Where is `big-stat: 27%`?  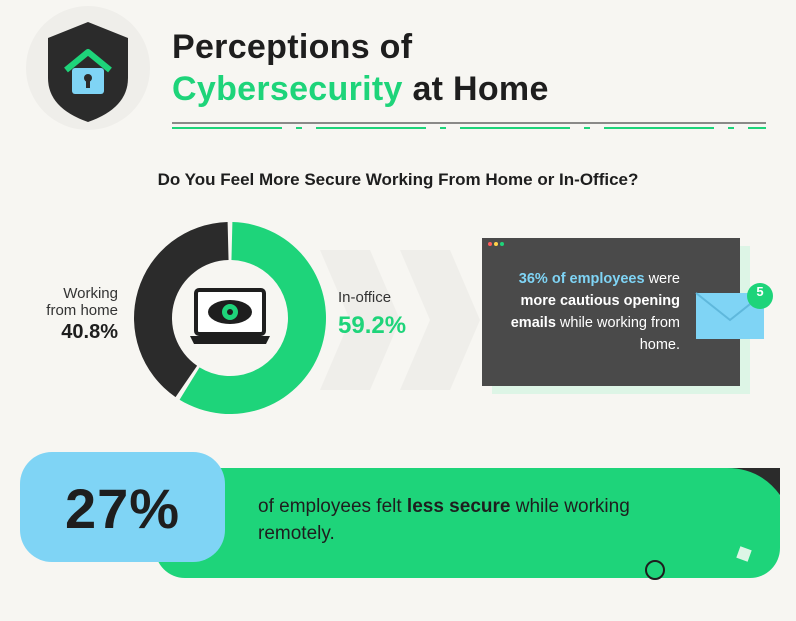
big-stat: 27% is located at coordinates (122, 508).